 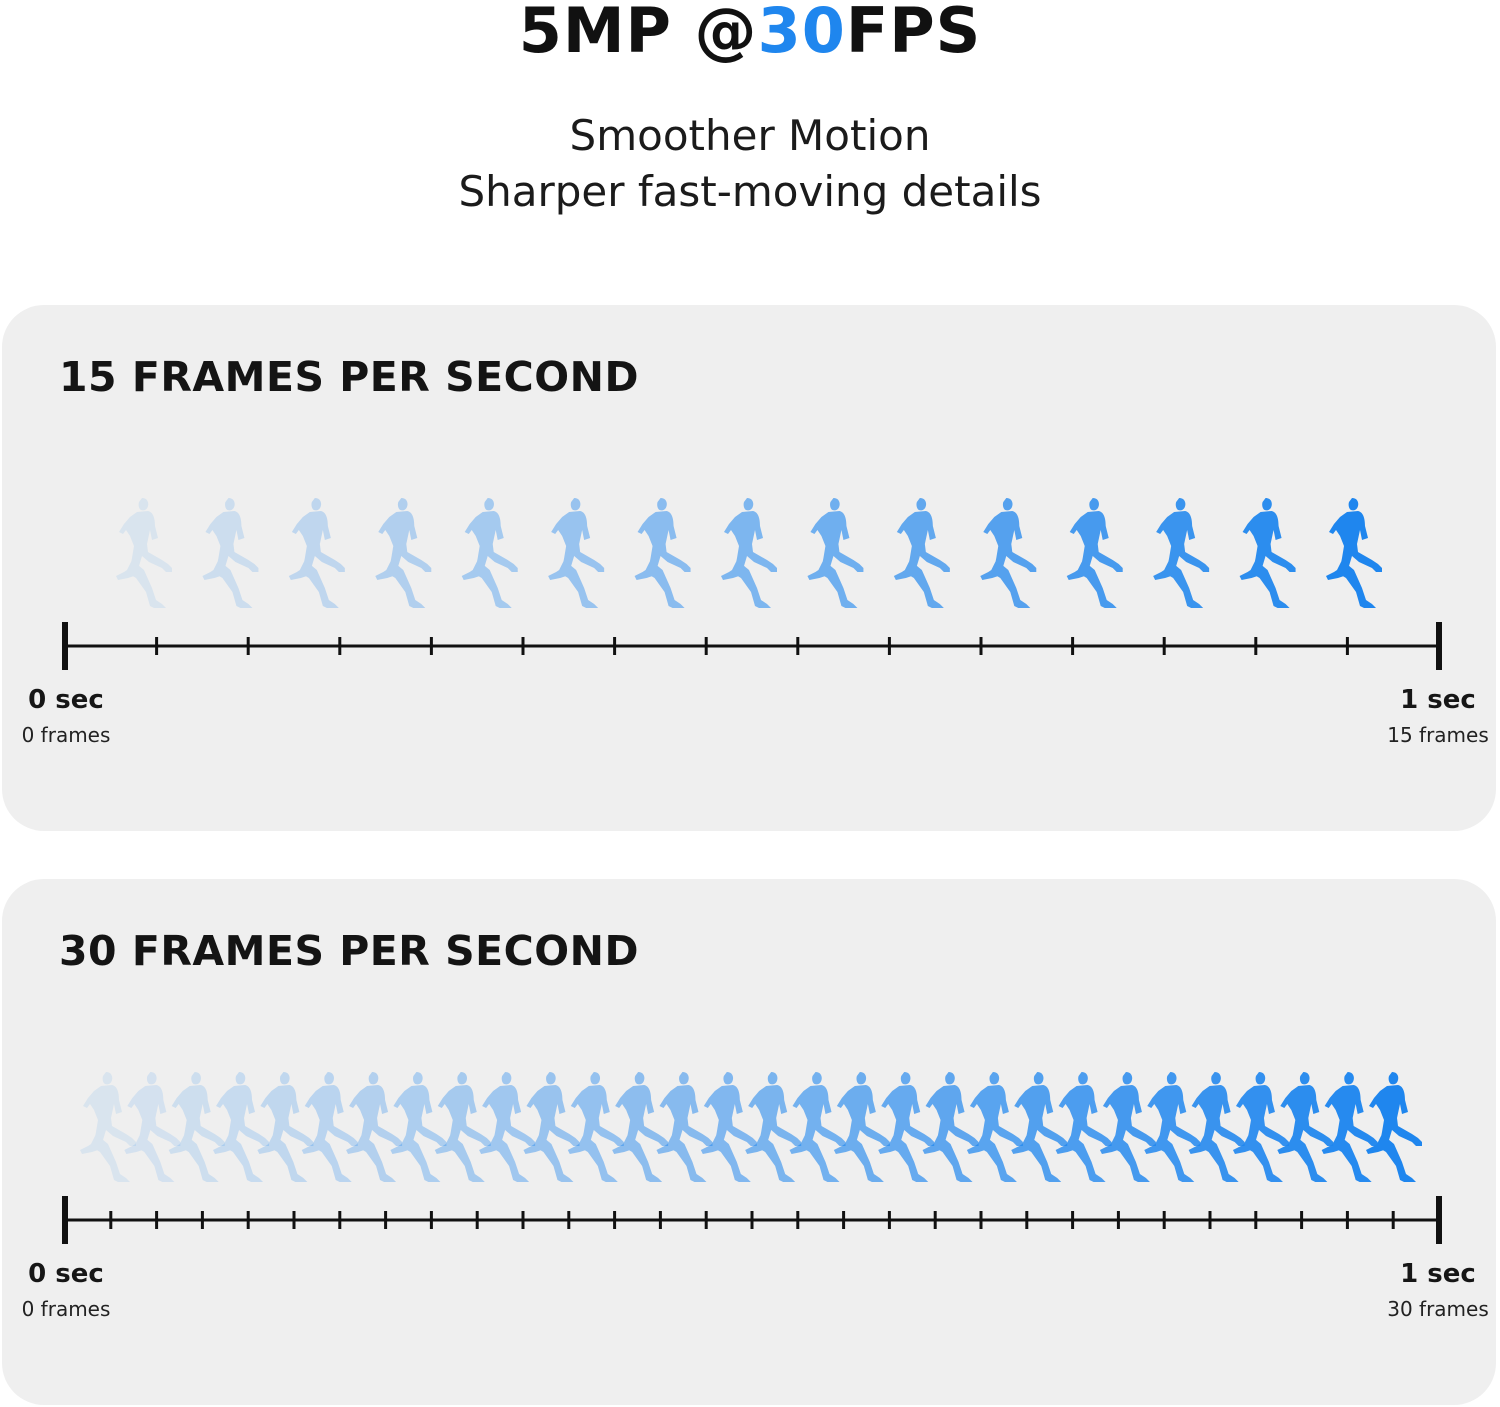 I want to click on headline: 5MP @30FPS, so click(x=750, y=34).